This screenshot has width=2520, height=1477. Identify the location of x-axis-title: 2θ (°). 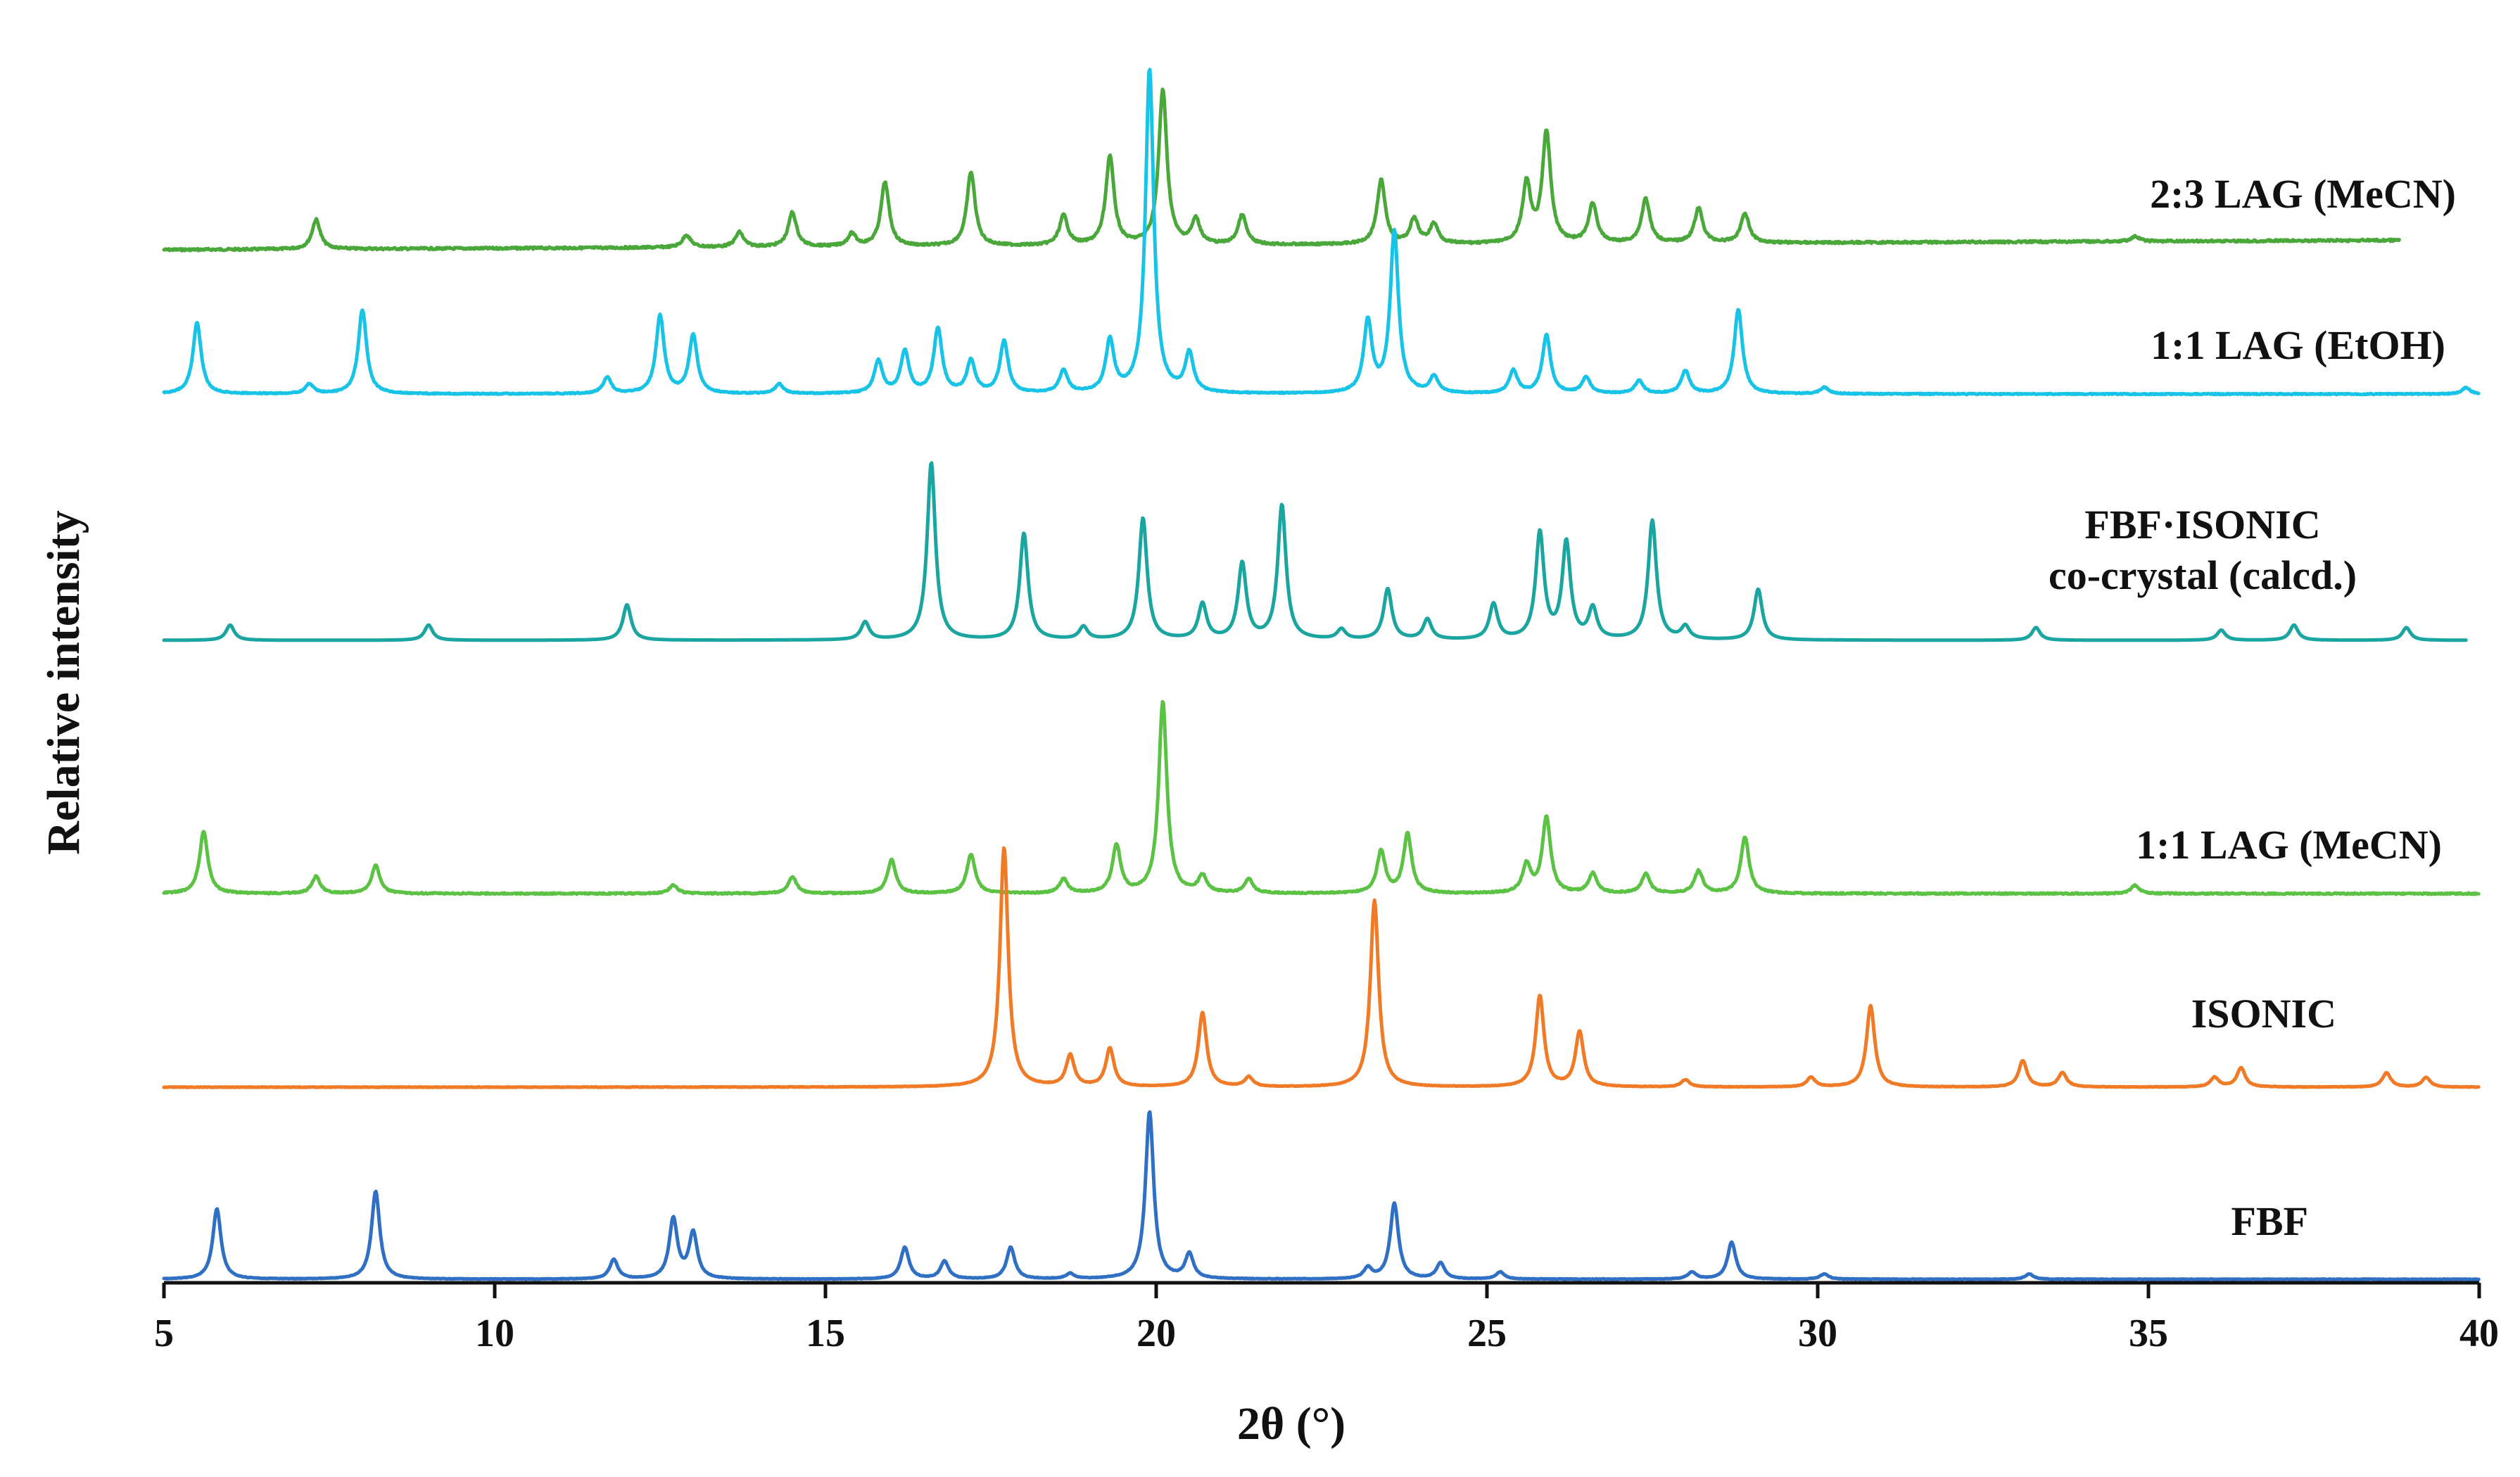
(1291, 1424).